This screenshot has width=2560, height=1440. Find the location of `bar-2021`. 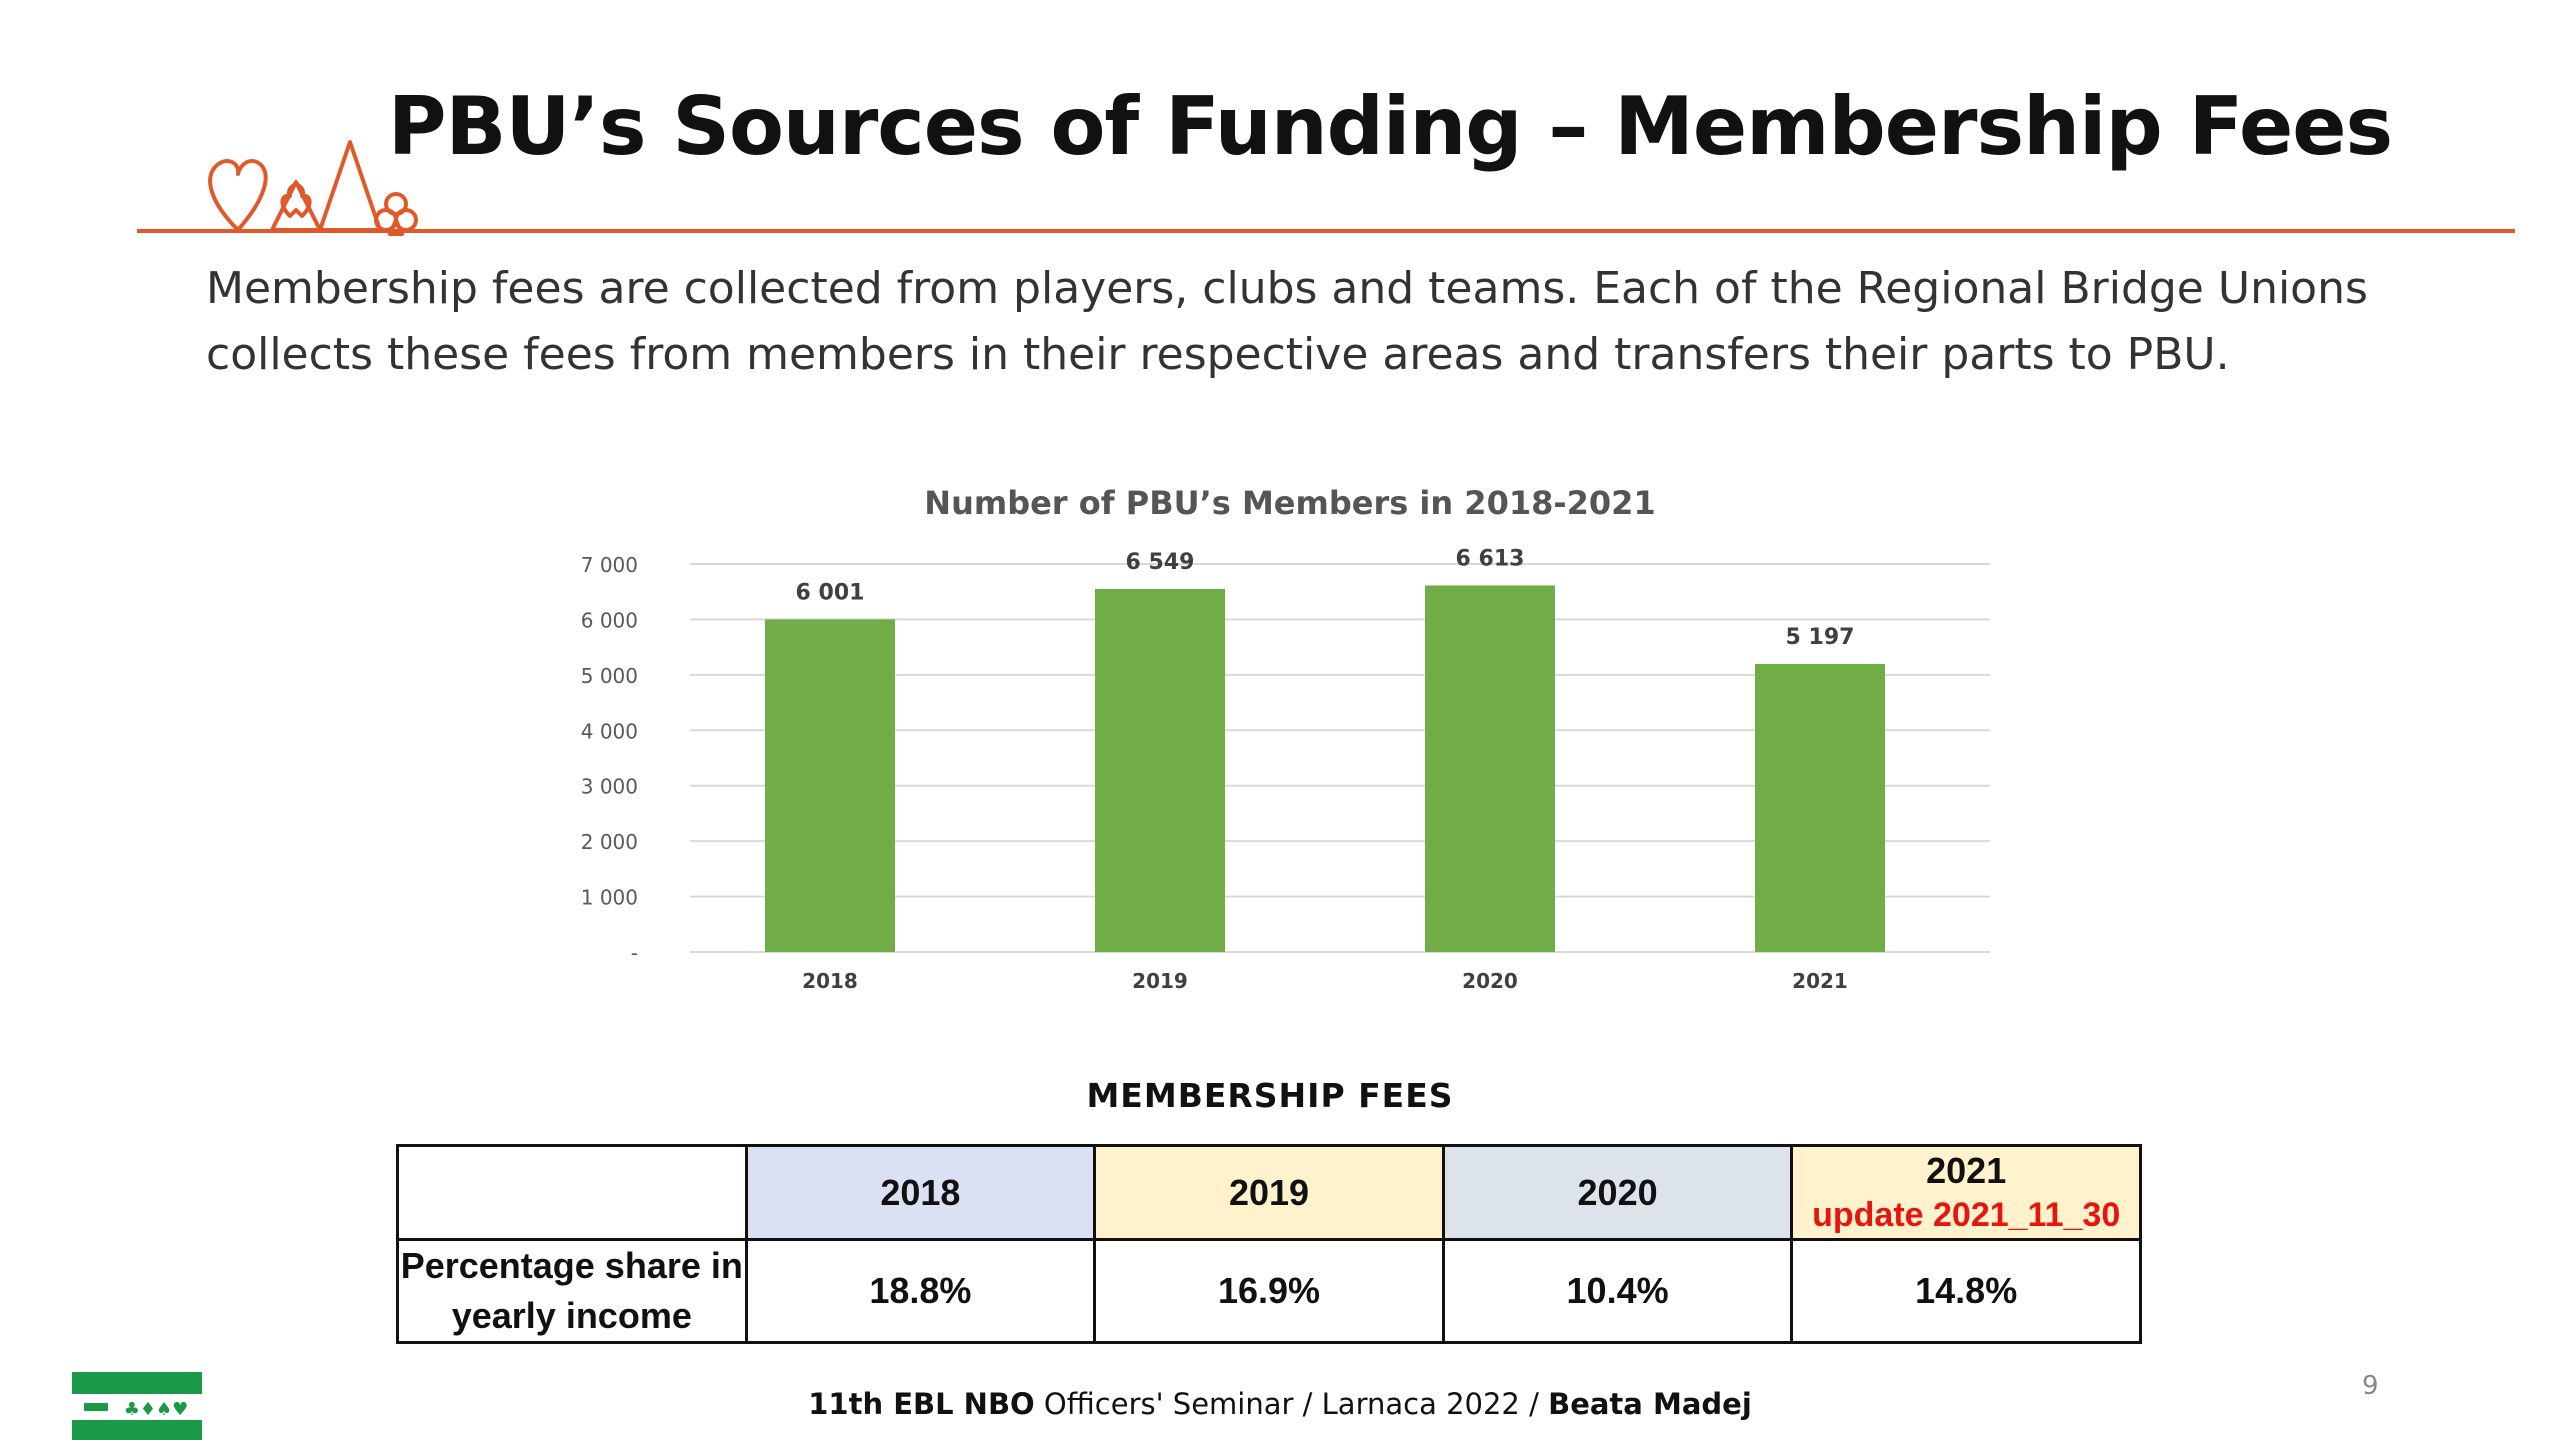

bar-2021 is located at coordinates (1820, 807).